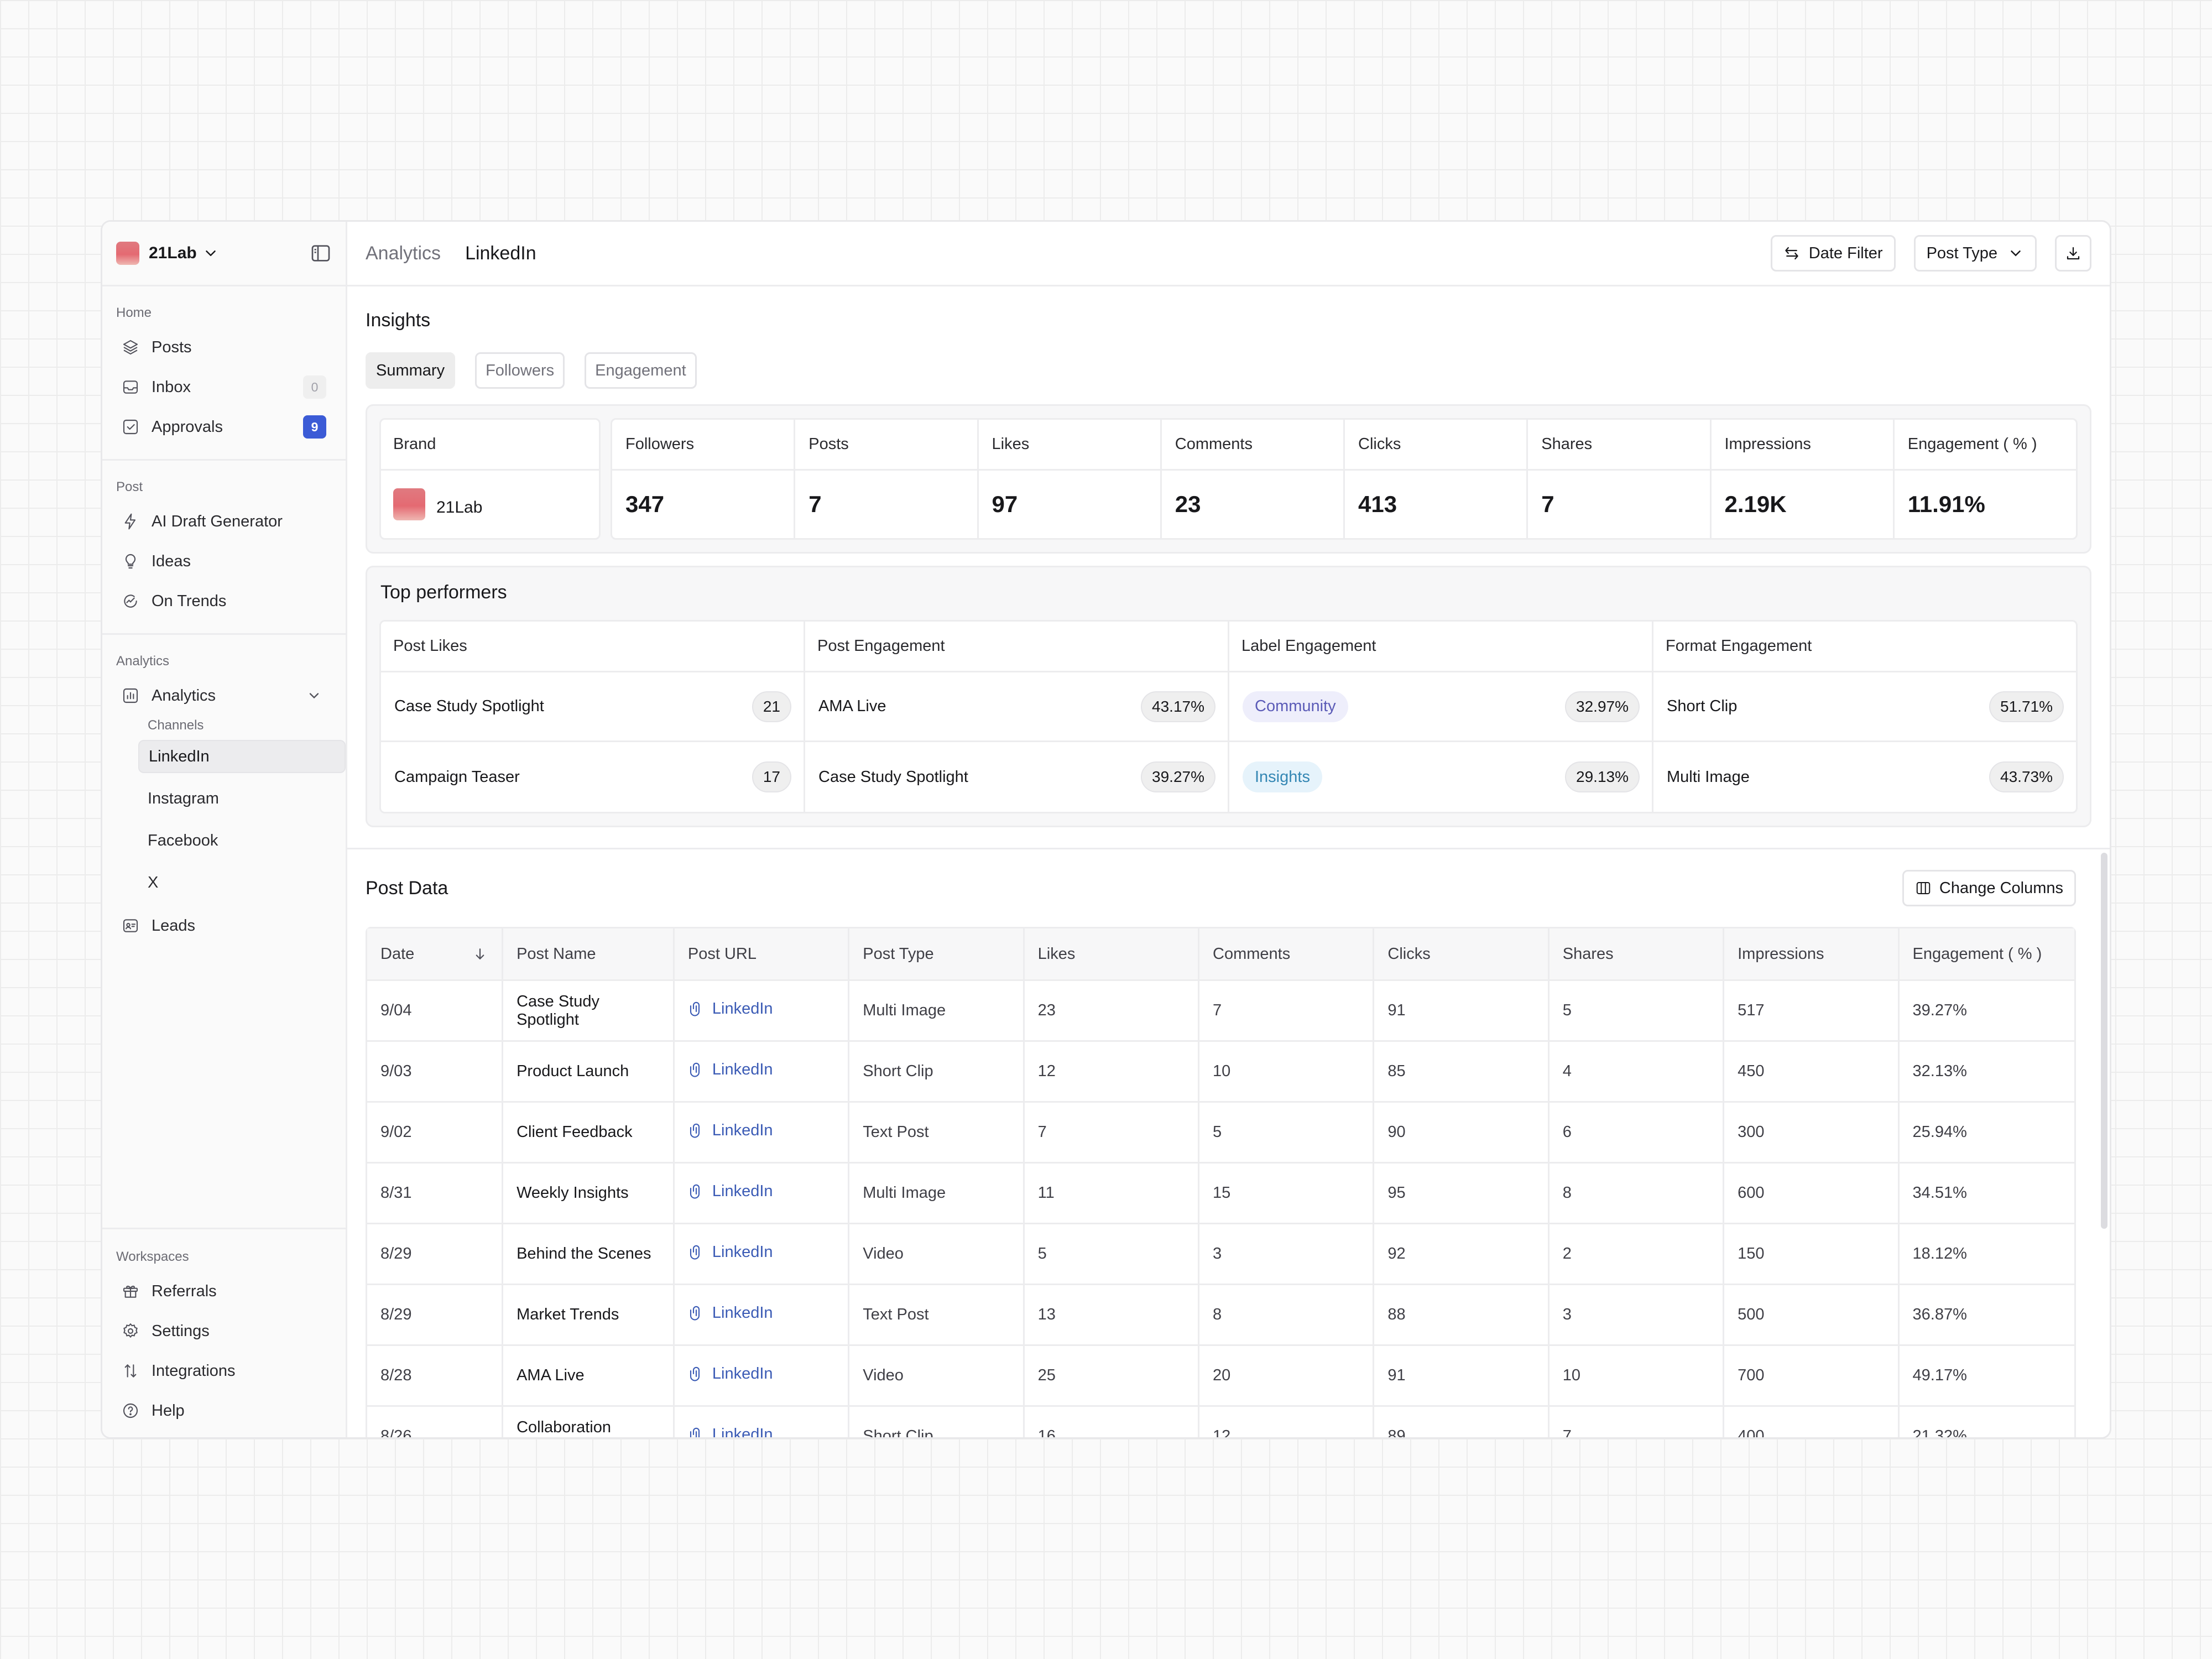 Image resolution: width=2212 pixels, height=1659 pixels. What do you see at coordinates (242, 757) in the screenshot?
I see `sidebar-item-linkedin: LinkedIn` at bounding box center [242, 757].